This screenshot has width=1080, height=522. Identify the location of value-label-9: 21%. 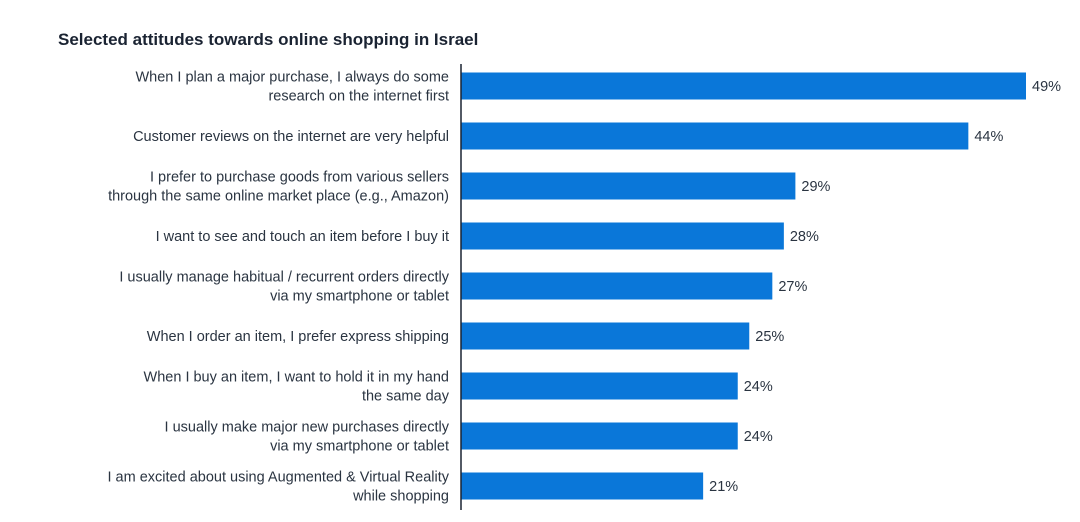
(723, 487).